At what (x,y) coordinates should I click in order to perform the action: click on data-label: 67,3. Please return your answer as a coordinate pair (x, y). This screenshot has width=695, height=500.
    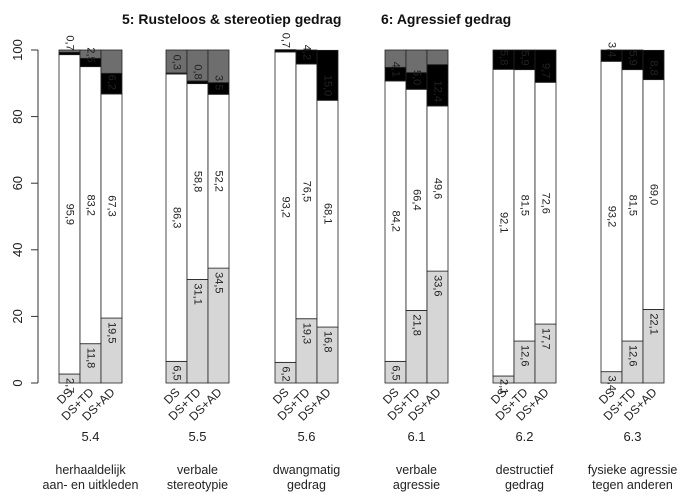
    Looking at the image, I should click on (112, 205).